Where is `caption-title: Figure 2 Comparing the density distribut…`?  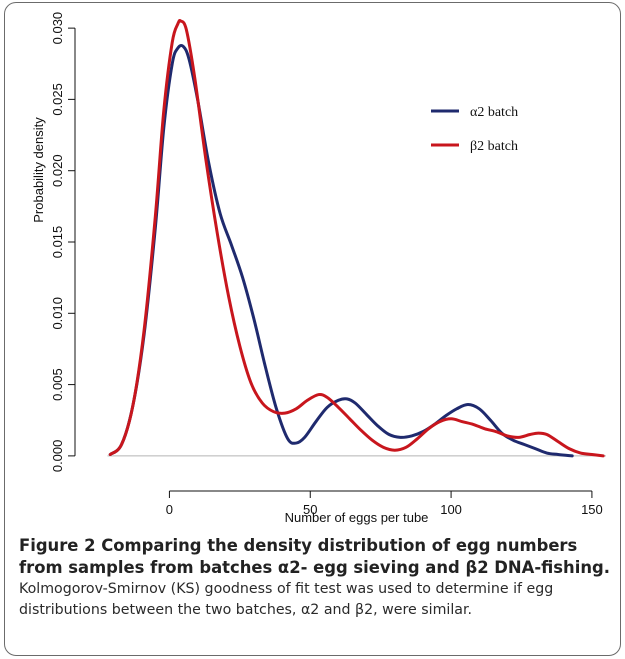 caption-title: Figure 2 Comparing the density distribut… is located at coordinates (314, 556).